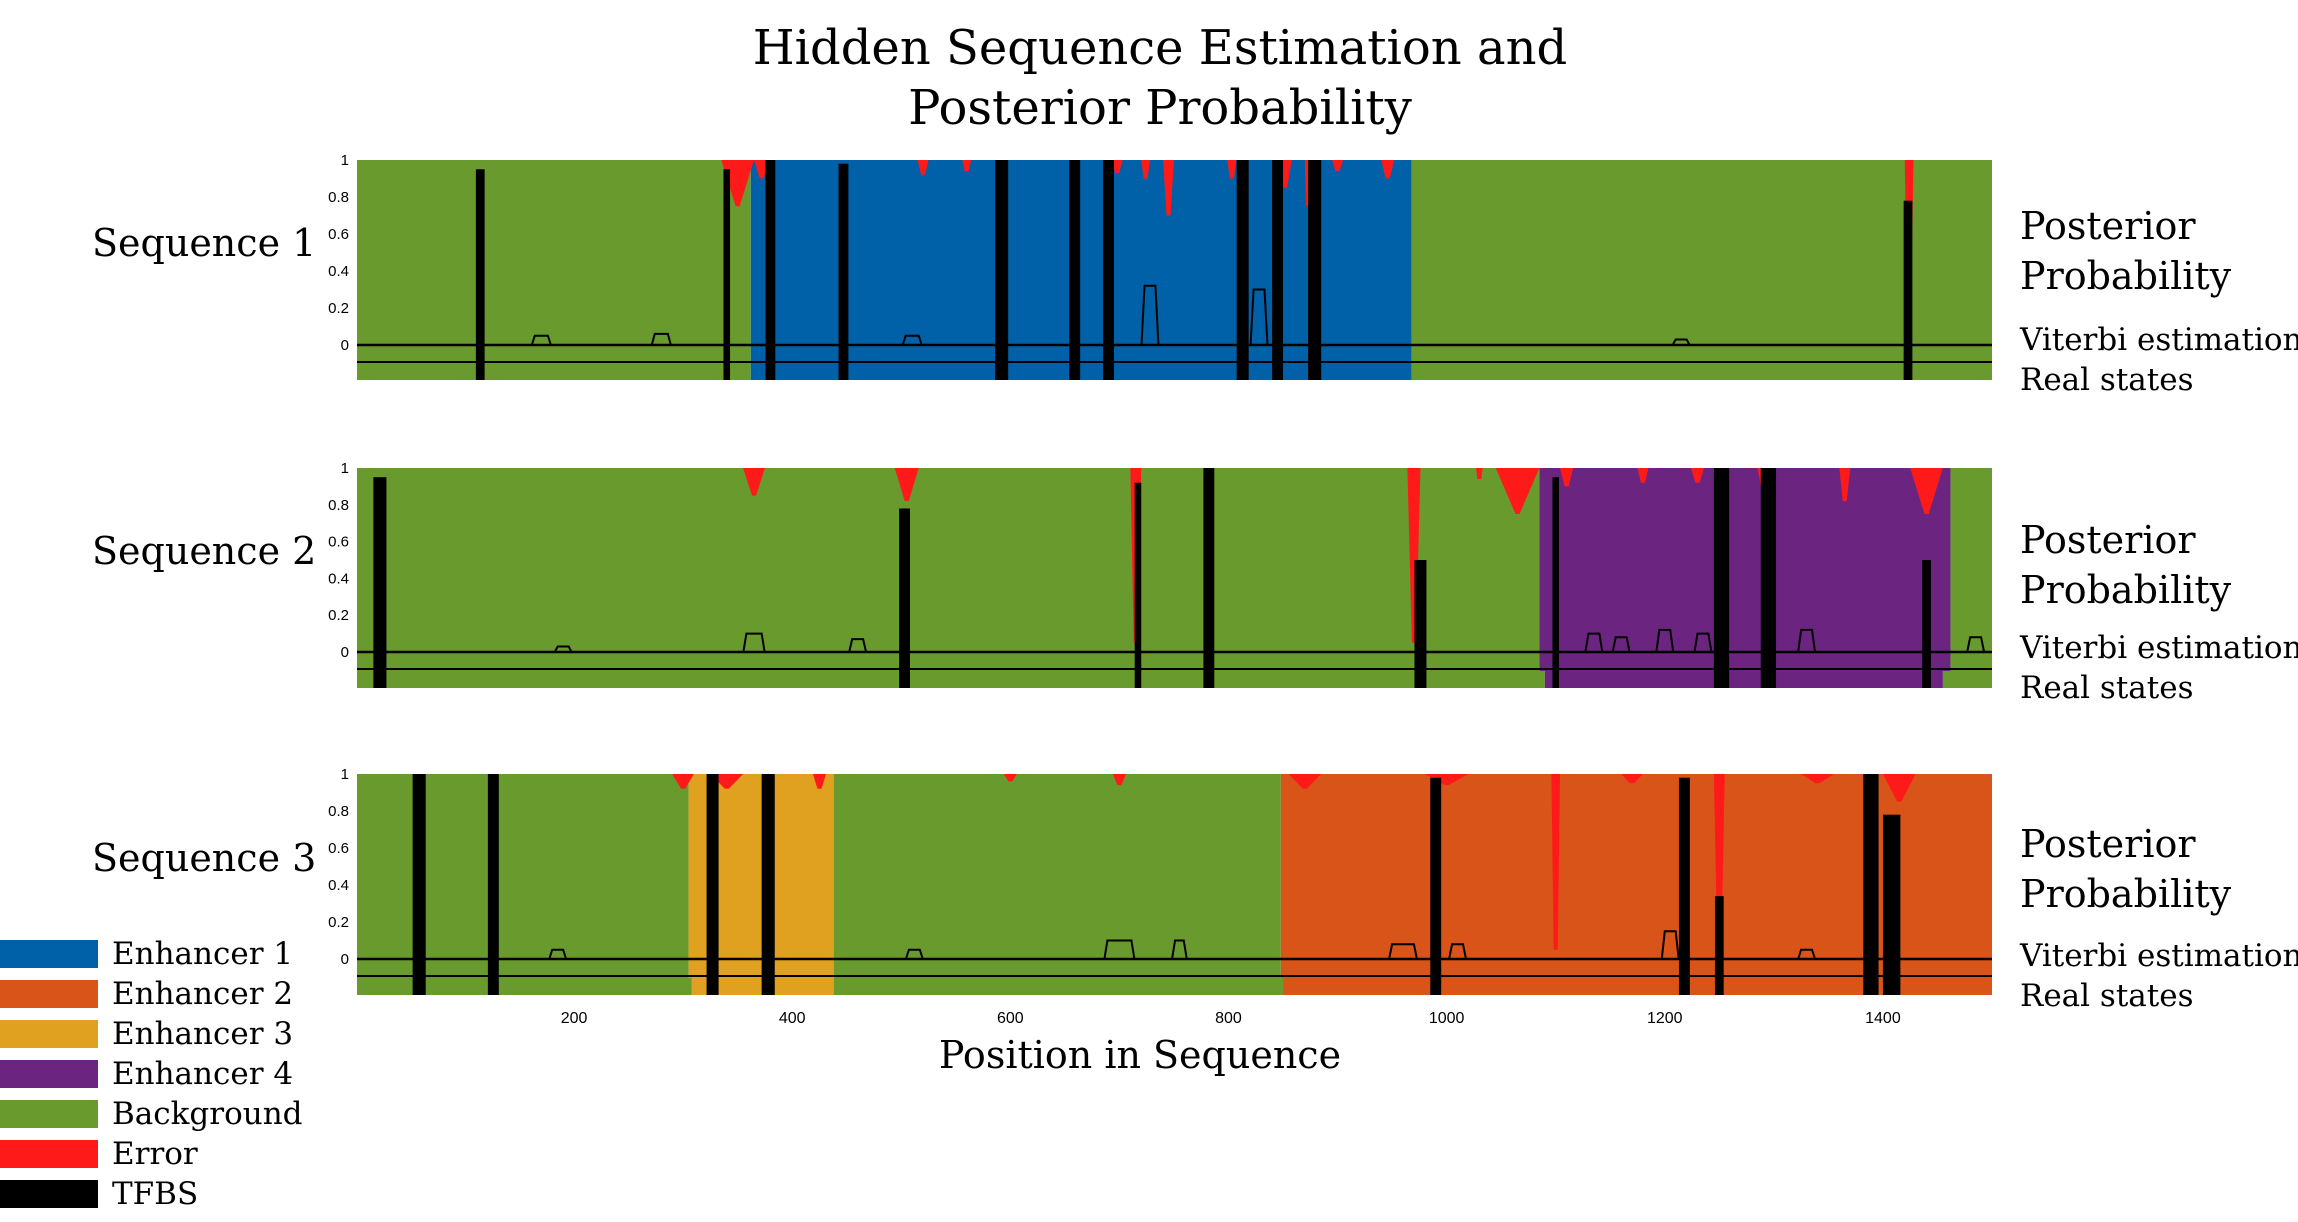 The image size is (2298, 1222). I want to click on legend-label: Enhancer 1, so click(202, 954).